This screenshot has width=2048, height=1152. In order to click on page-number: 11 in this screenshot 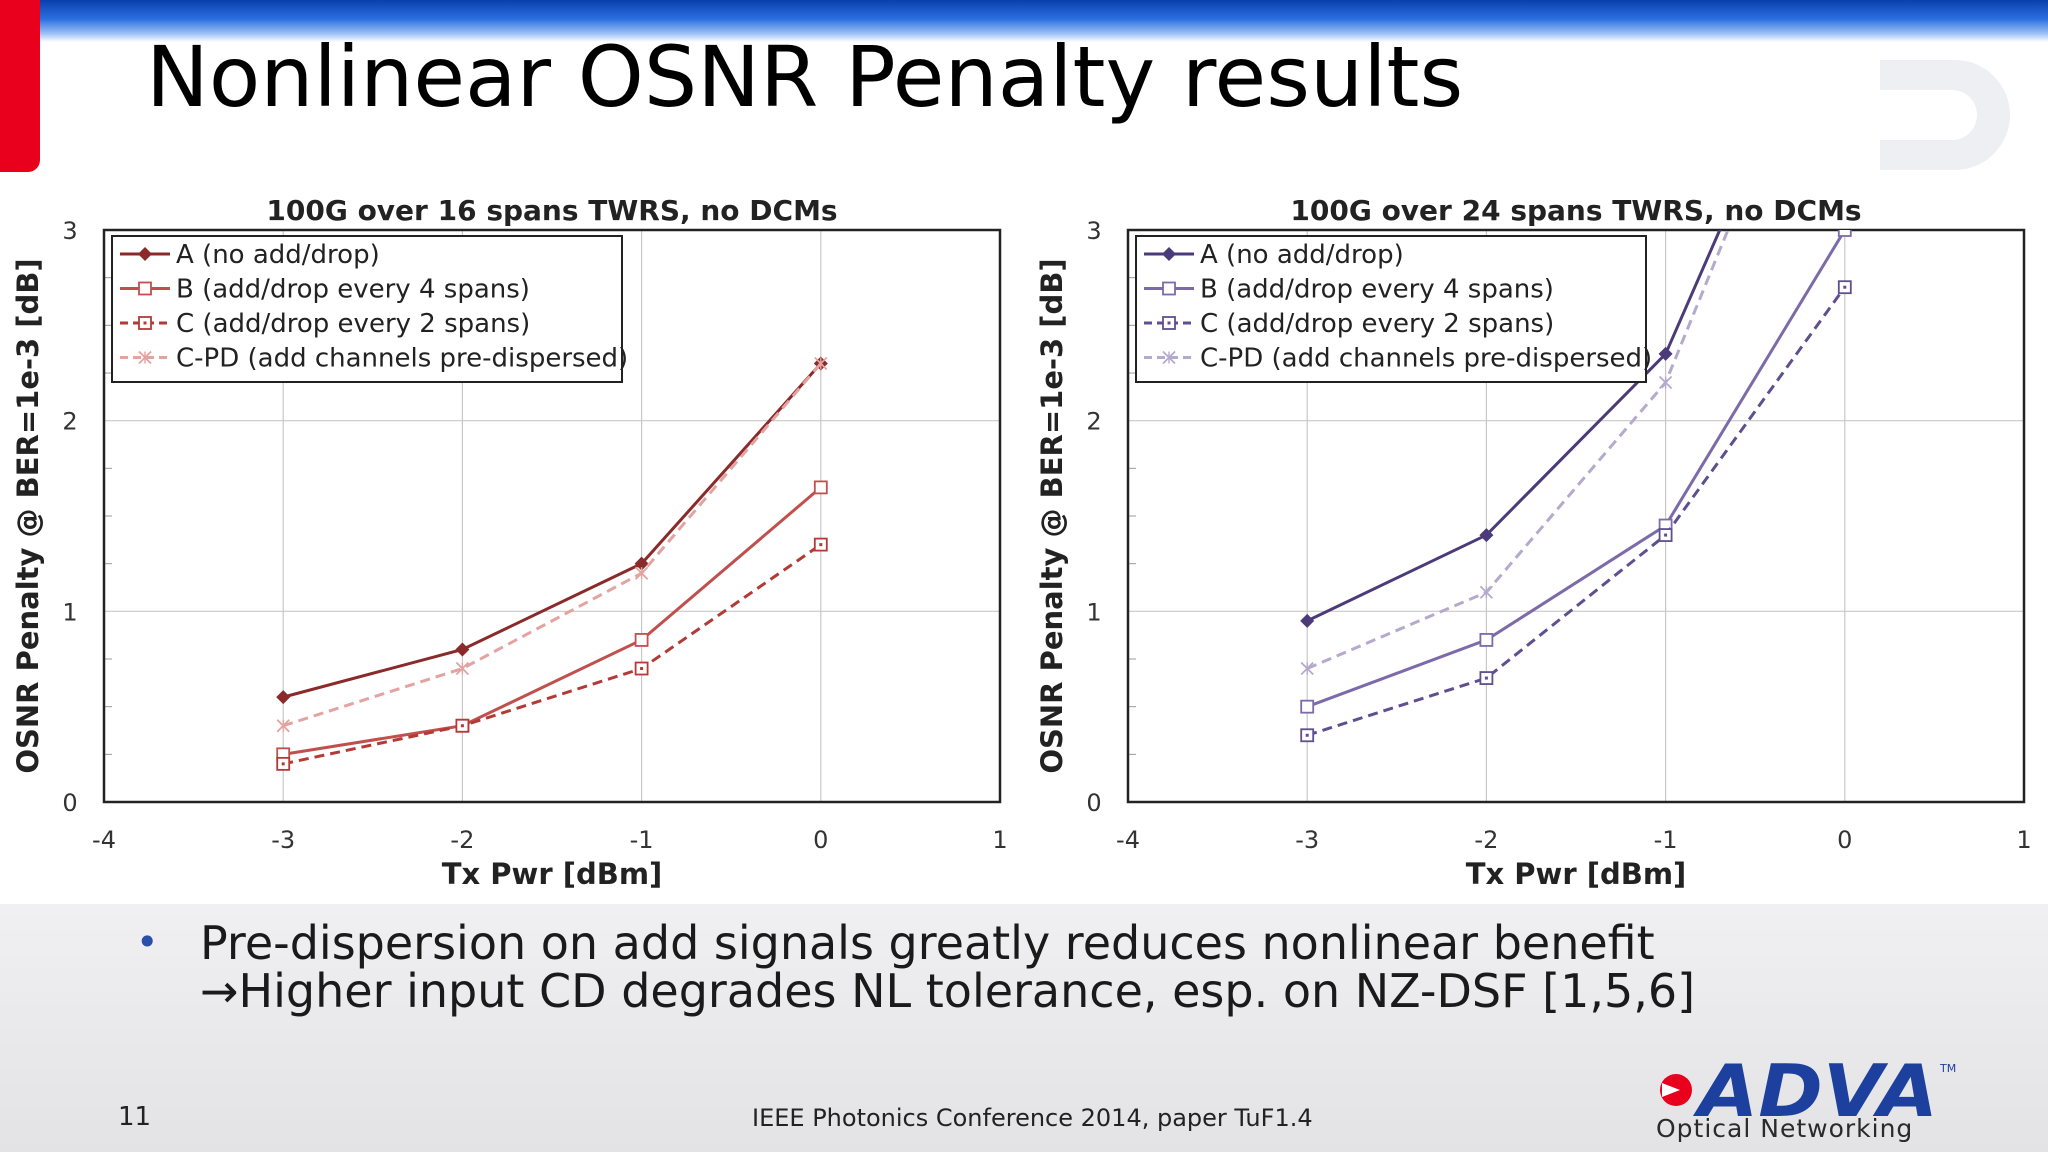, I will do `click(135, 1117)`.